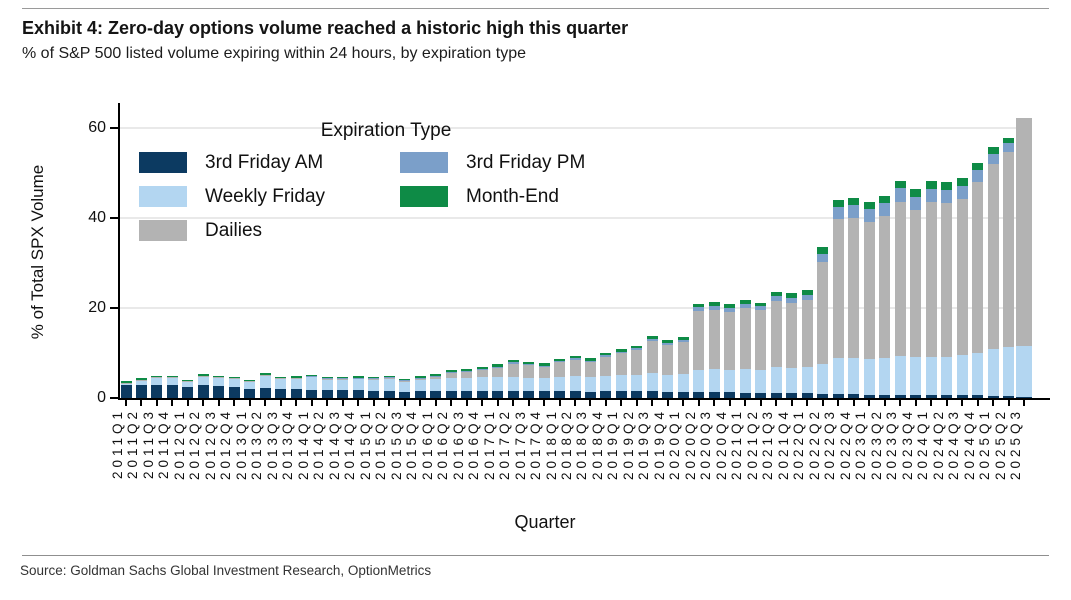  Describe the element at coordinates (544, 372) in the screenshot. I see `bar-2017Q4-dailies` at that location.